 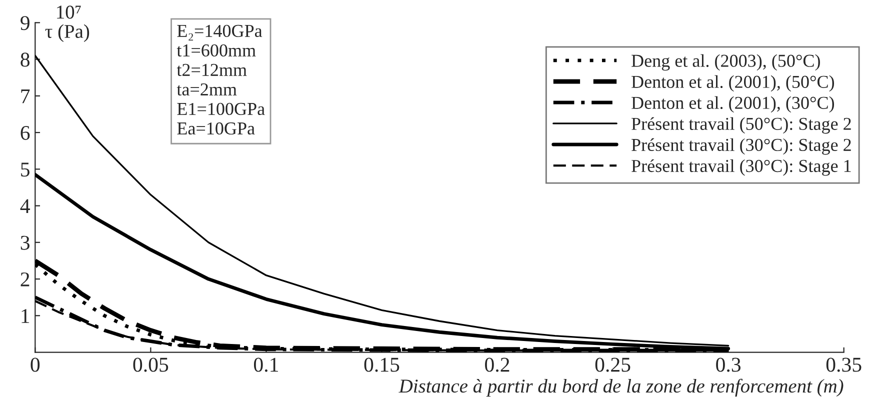 I want to click on x-tick-label: 0.3, so click(x=728, y=365).